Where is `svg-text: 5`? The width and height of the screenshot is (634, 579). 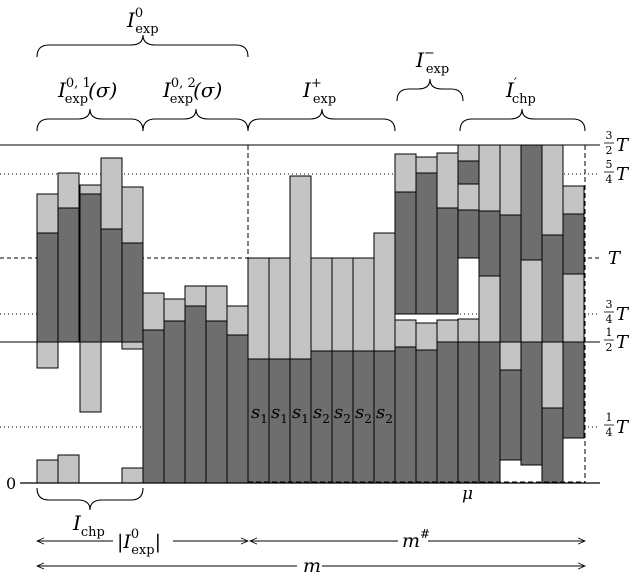 svg-text: 5 is located at coordinates (609, 164).